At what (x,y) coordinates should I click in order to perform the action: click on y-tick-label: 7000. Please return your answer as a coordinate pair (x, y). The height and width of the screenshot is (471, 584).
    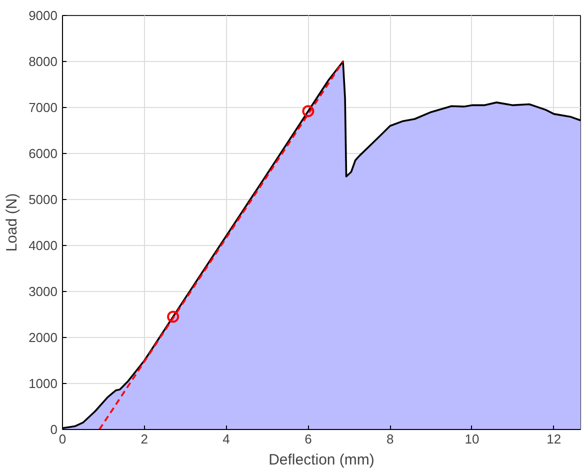
    Looking at the image, I should click on (43, 107).